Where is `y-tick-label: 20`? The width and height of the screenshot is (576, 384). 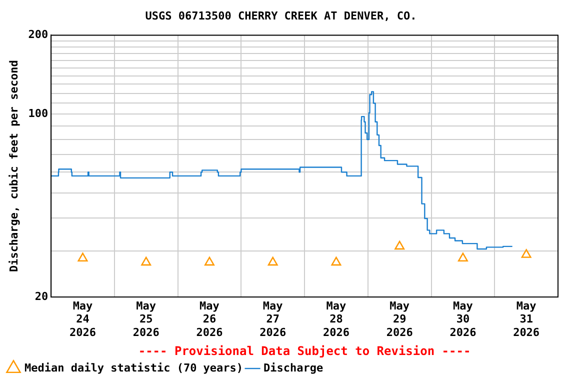
y-tick-label: 20 is located at coordinates (41, 296).